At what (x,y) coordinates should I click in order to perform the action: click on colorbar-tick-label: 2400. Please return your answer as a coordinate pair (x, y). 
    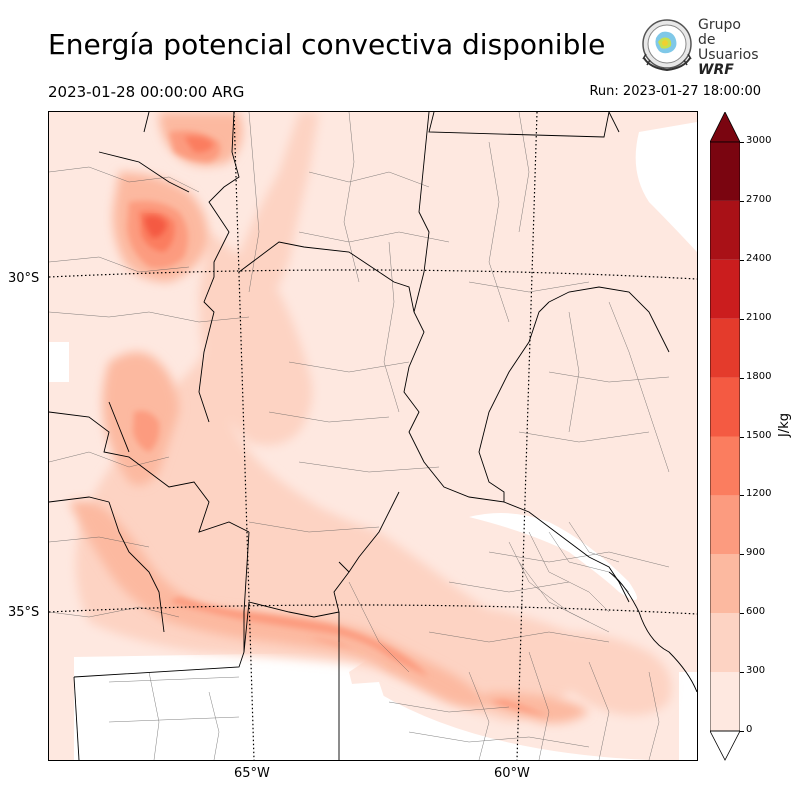
    Looking at the image, I should click on (759, 258).